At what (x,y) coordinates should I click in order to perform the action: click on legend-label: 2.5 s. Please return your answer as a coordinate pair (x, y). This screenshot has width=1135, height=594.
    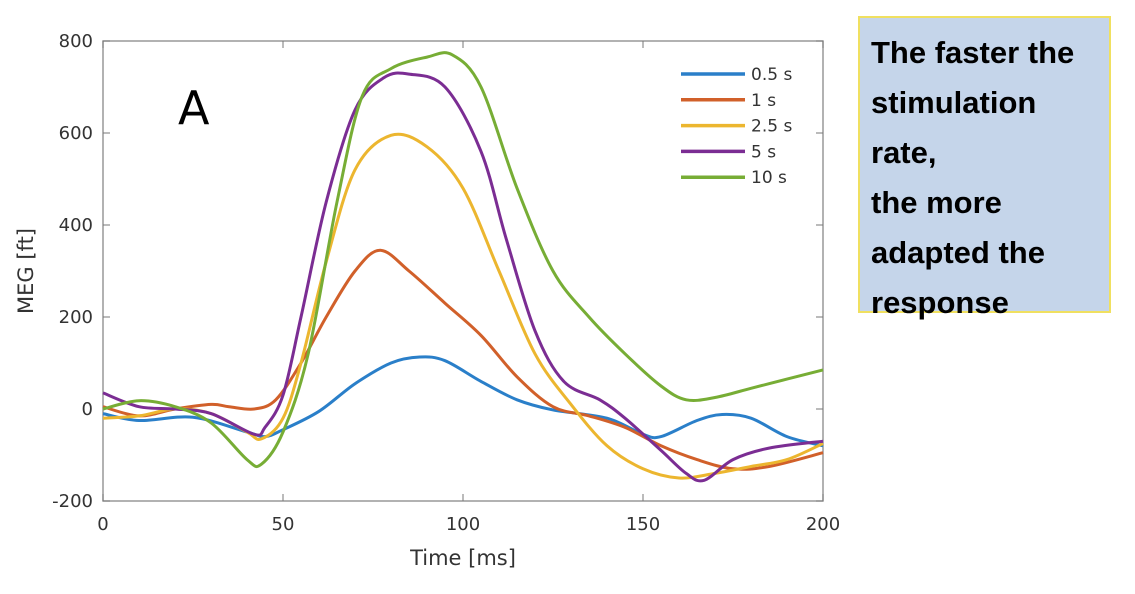
    Looking at the image, I should click on (771, 127).